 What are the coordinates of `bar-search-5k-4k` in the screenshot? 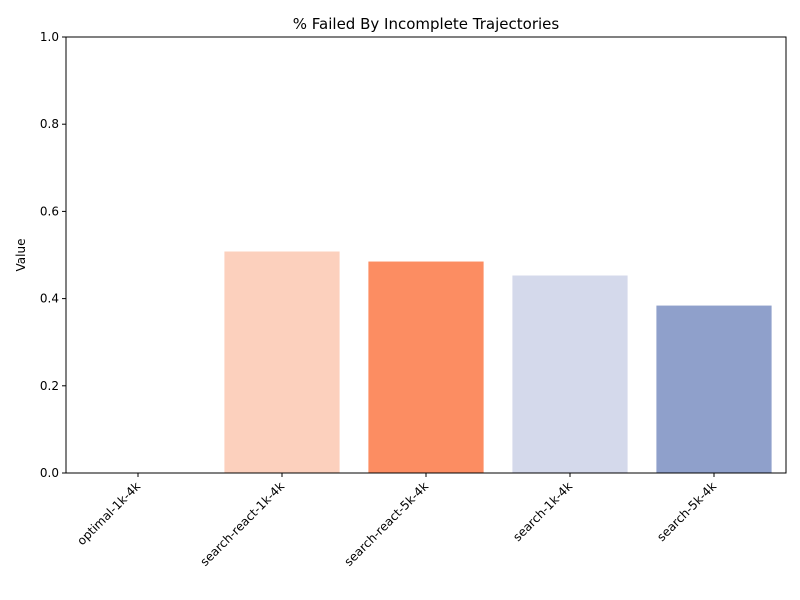 It's located at (714, 389).